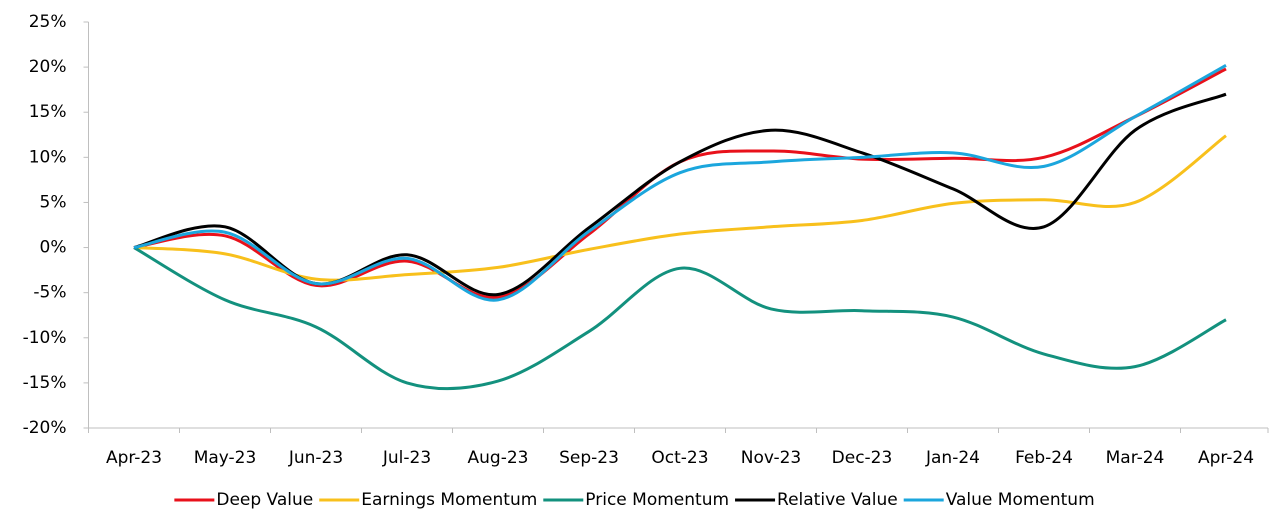 The image size is (1269, 515). Describe the element at coordinates (449, 500) in the screenshot. I see `legend-label: Earnings Momentum` at that location.